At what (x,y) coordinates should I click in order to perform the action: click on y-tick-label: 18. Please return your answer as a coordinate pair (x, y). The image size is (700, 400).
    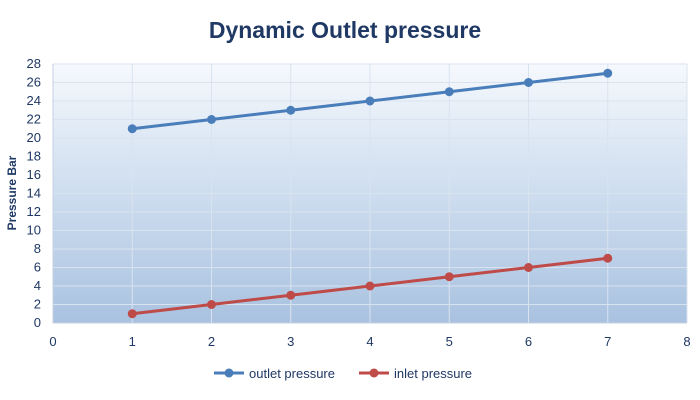
    Looking at the image, I should click on (34, 156).